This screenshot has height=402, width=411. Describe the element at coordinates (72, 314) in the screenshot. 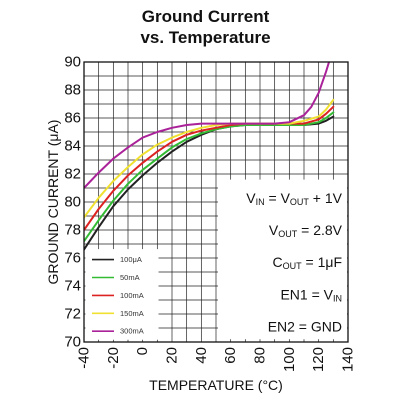

I see `y-tick-label: 72` at that location.